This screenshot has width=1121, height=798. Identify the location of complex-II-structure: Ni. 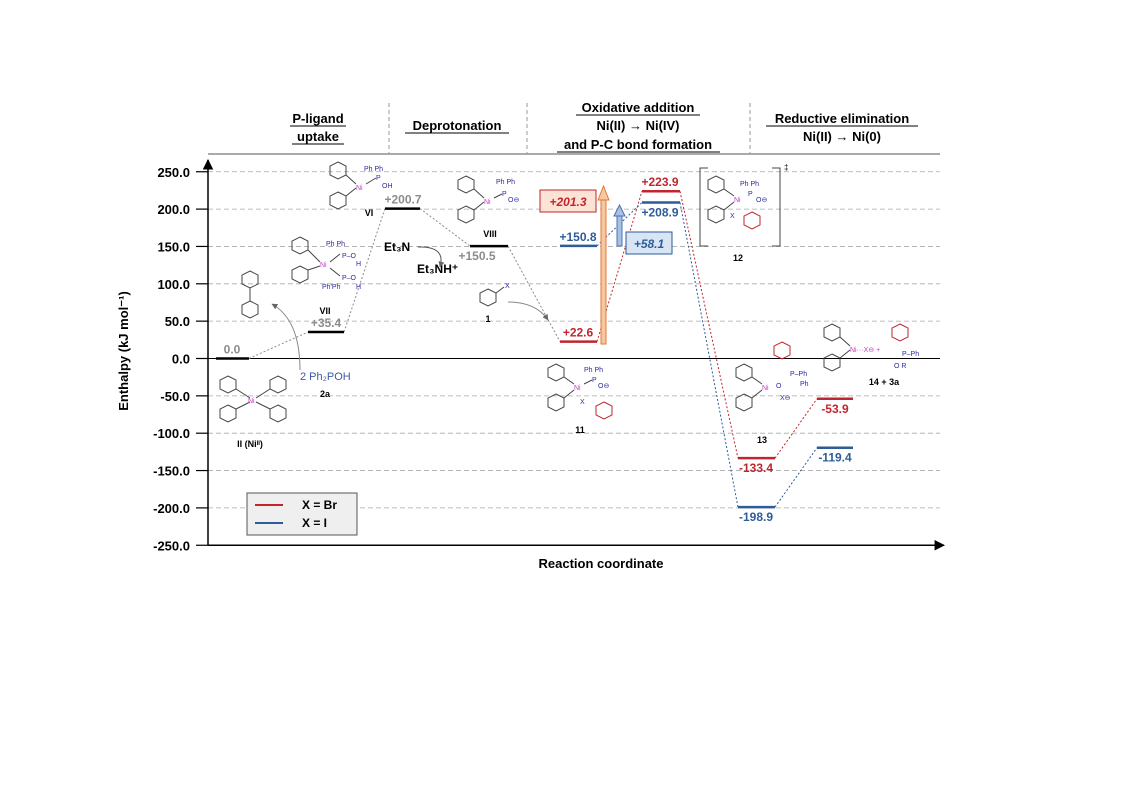
(253, 399).